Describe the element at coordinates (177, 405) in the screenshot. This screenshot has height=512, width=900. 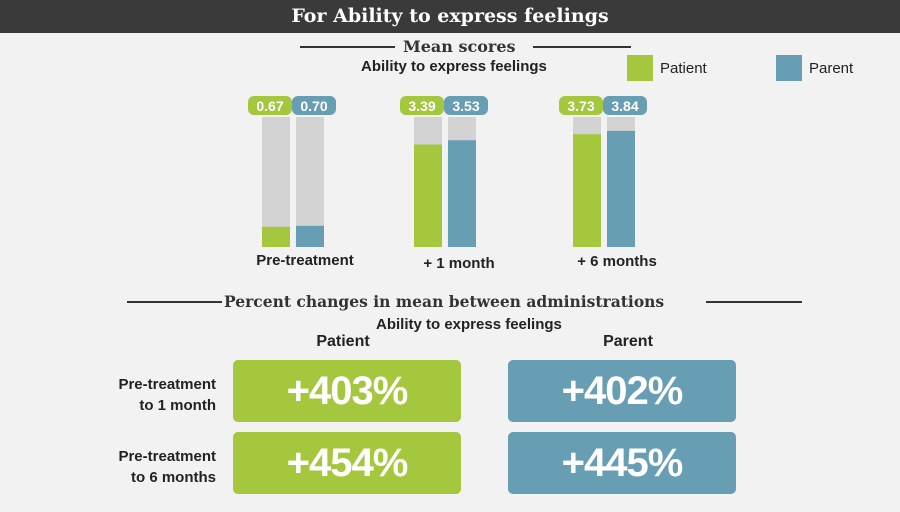
I see `row-label-line2: to 1 month` at that location.